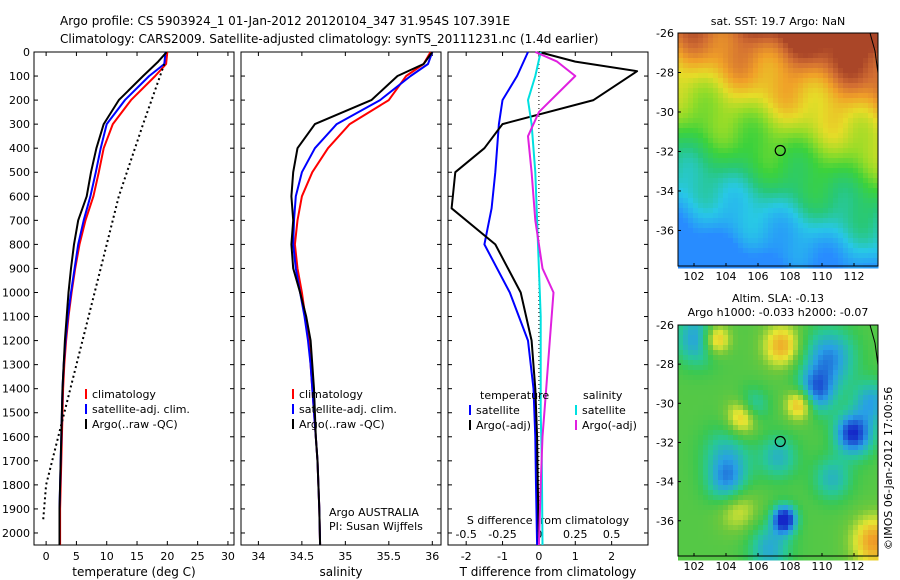 The height and width of the screenshot is (580, 900). I want to click on y-tick-label: 200, so click(19, 100).